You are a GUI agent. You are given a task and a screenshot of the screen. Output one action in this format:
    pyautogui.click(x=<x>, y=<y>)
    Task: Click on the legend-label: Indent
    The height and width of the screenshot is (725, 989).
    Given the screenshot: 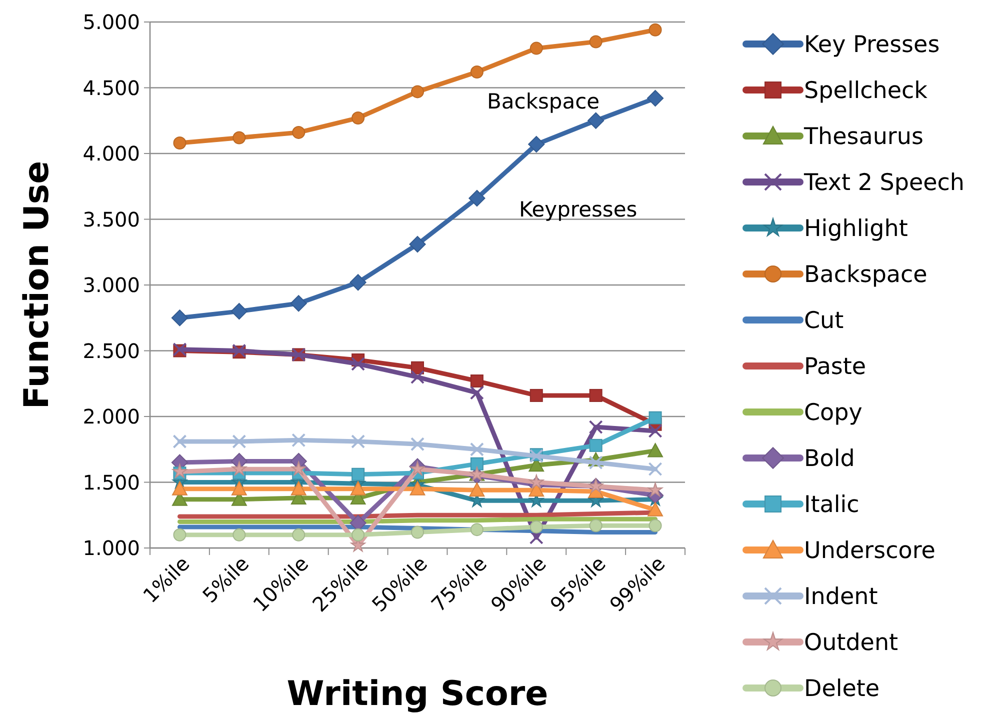 What is the action you would take?
    pyautogui.click(x=841, y=597)
    